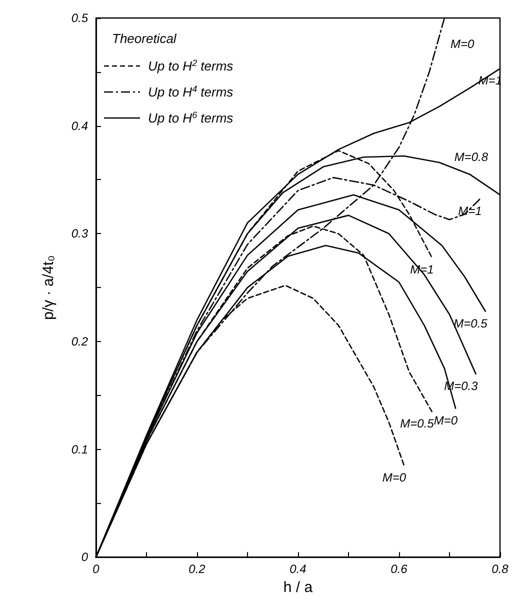 This screenshot has width=531, height=608. What do you see at coordinates (48, 287) in the screenshot?
I see `y-axis-title: p/γ · a/4t₀` at bounding box center [48, 287].